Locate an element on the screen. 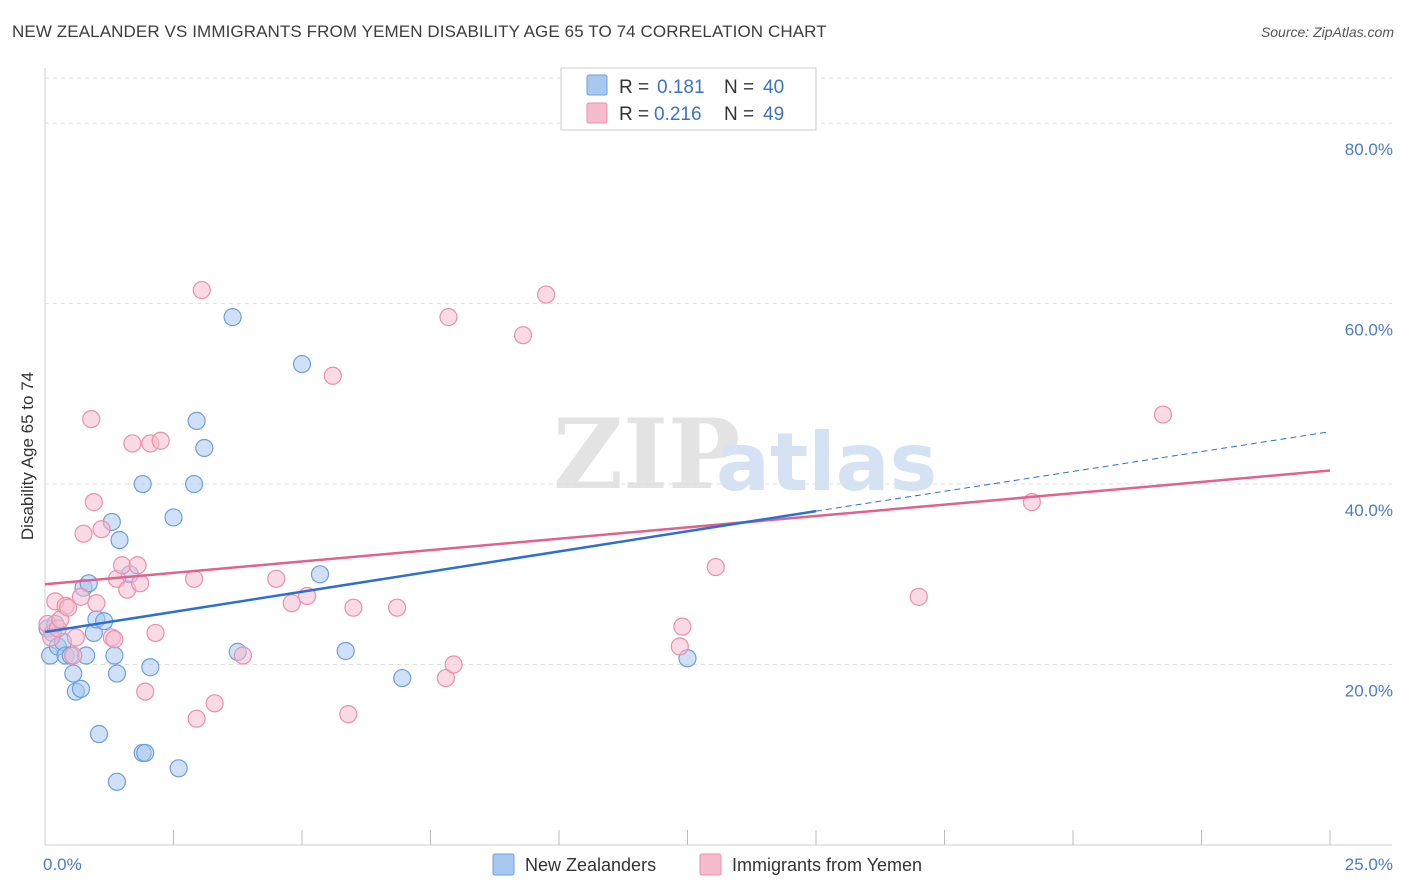 Image resolution: width=1406 pixels, height=892 pixels. legend-n-value-2: 49 is located at coordinates (773, 114).